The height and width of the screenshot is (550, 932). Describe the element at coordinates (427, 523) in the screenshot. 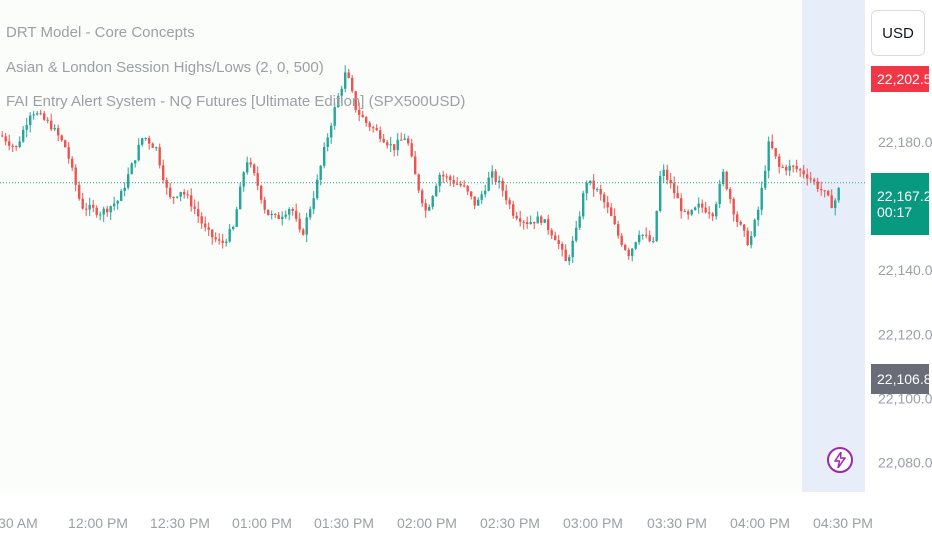

I see `time-tick-label: 02:00 PM` at that location.